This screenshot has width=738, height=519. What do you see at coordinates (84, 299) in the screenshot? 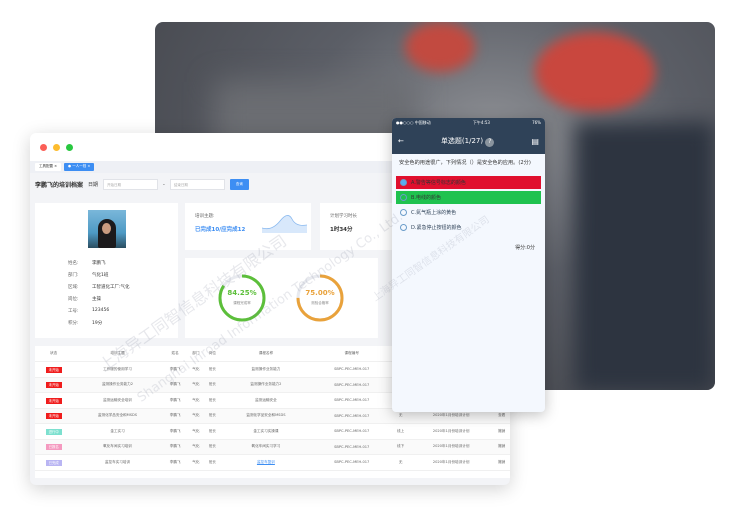
I see `profile-field: 岗位: 主操` at bounding box center [84, 299].